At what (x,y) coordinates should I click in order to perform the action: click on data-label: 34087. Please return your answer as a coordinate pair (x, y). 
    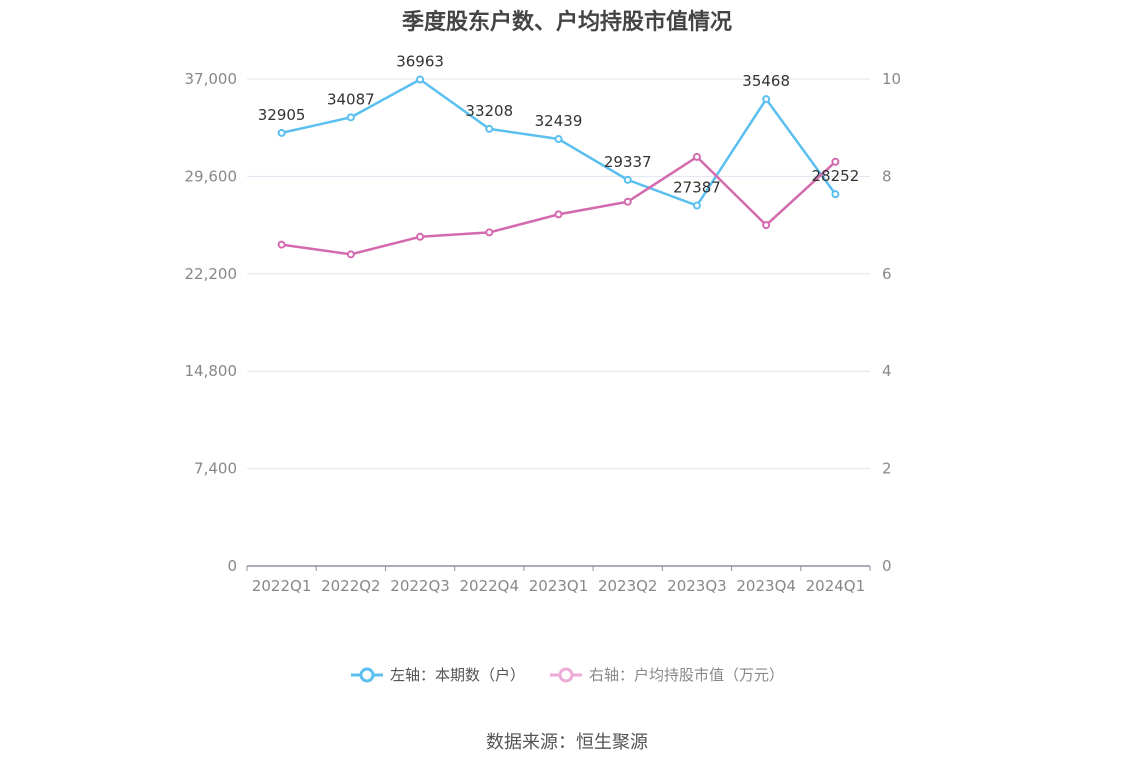
    Looking at the image, I should click on (351, 99).